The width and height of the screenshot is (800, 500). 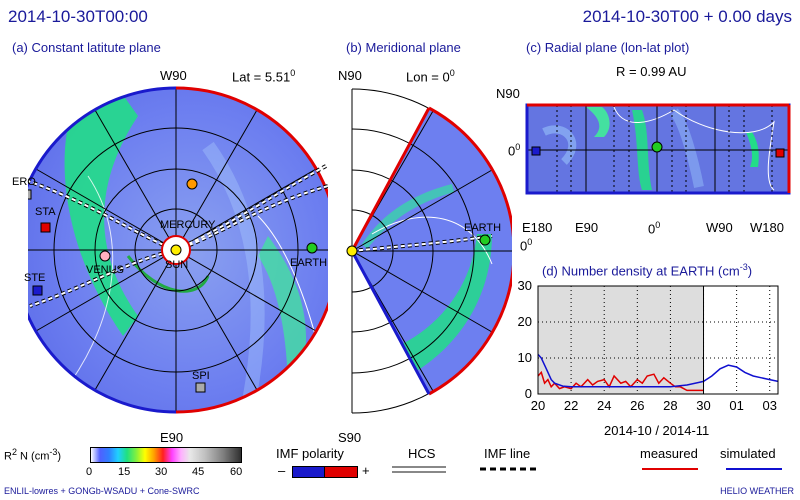 What do you see at coordinates (647, 270) in the screenshot?
I see `panel-d-title: (d) Number density at EARTH (cm-3)` at bounding box center [647, 270].